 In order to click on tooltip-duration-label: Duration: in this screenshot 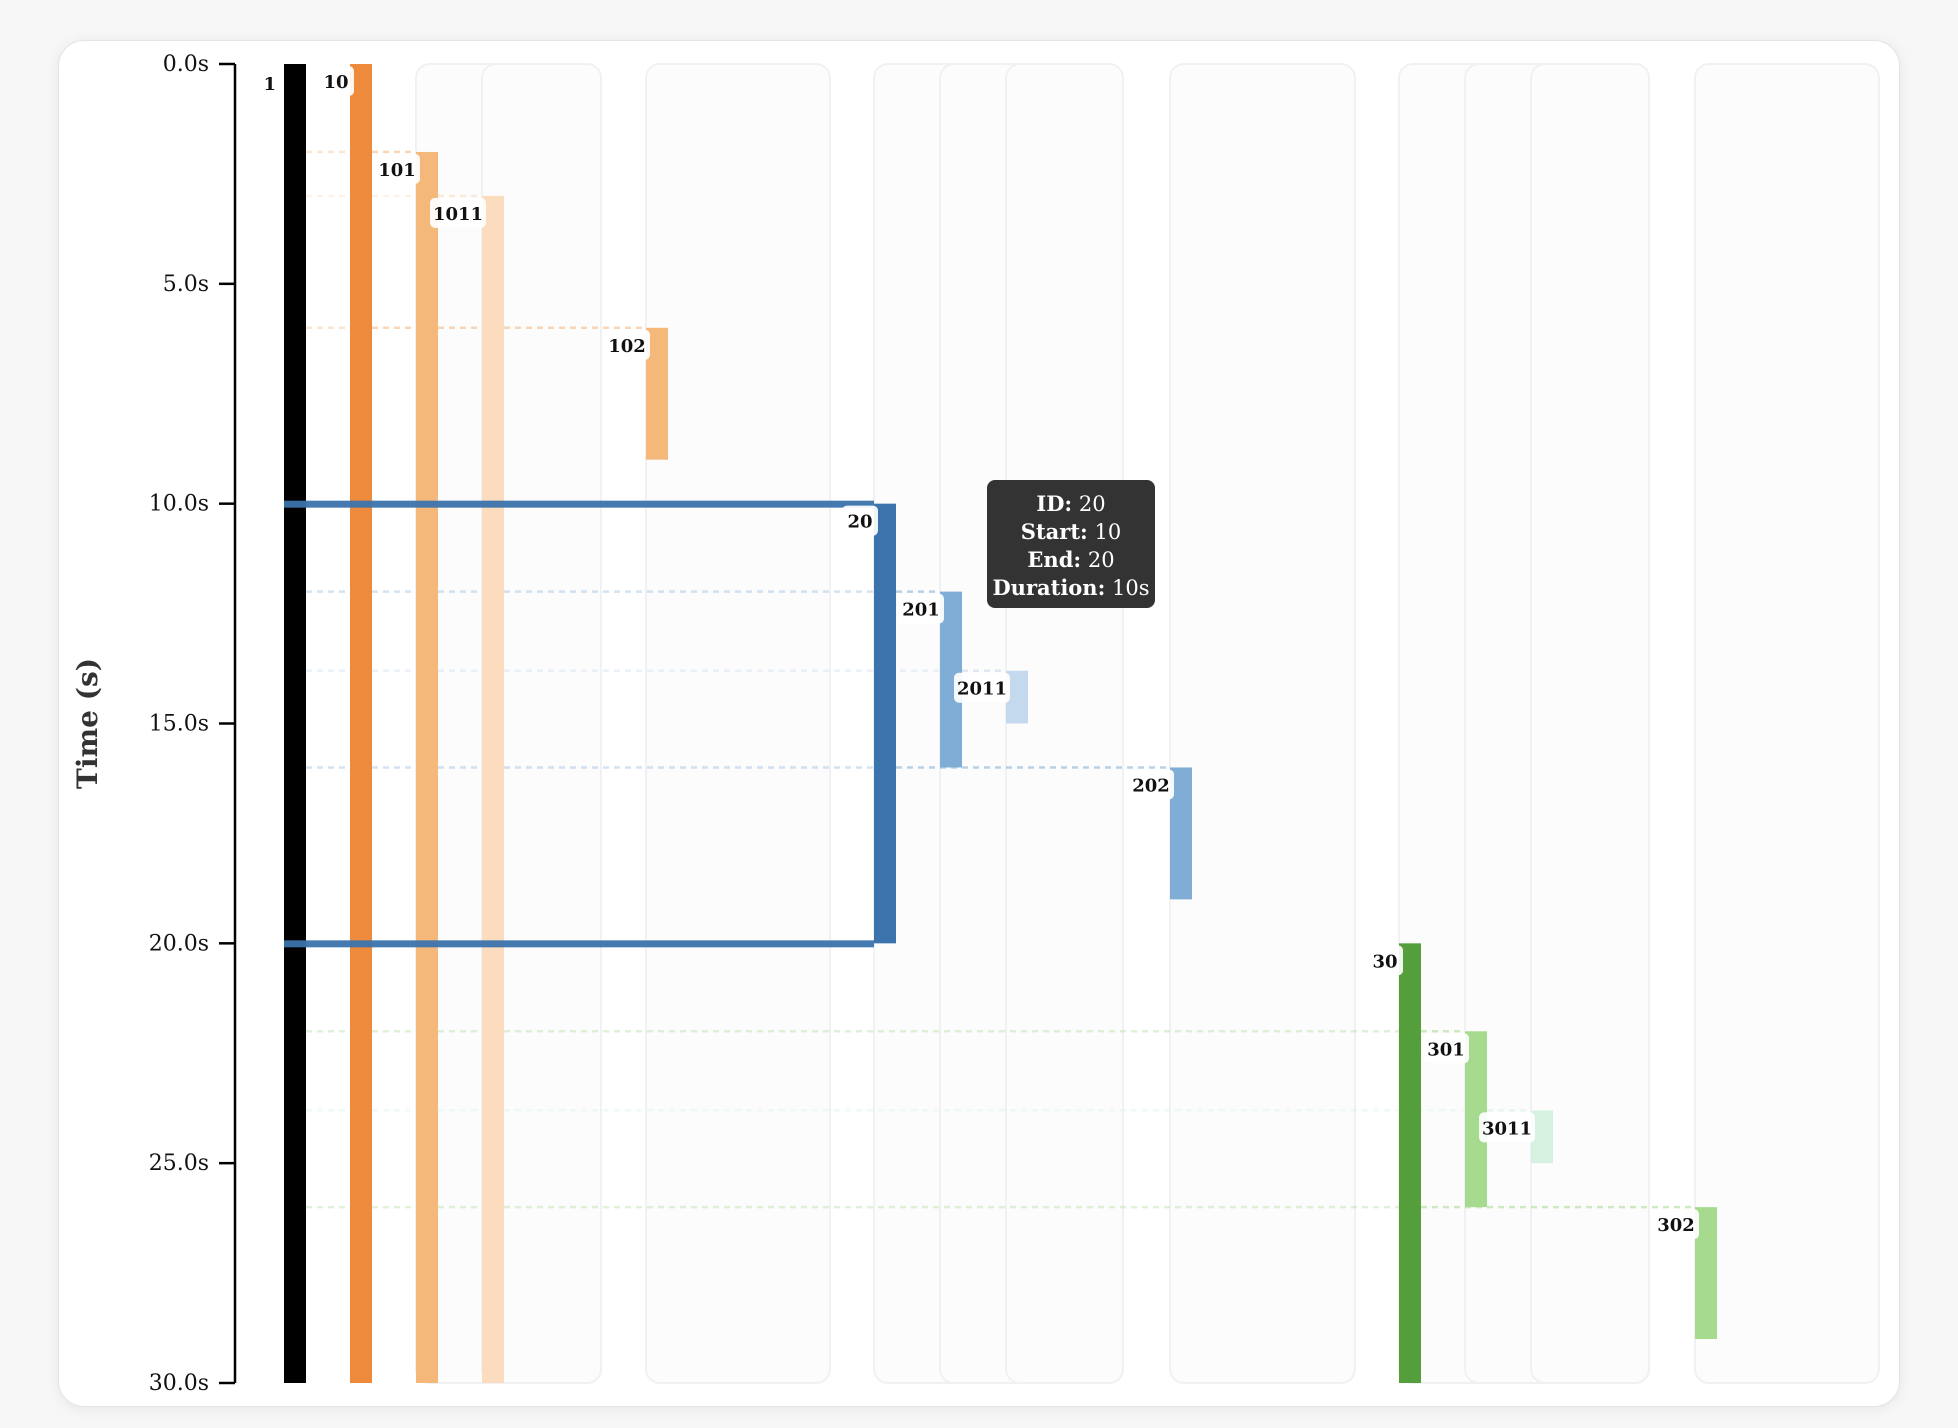, I will do `click(1049, 587)`.